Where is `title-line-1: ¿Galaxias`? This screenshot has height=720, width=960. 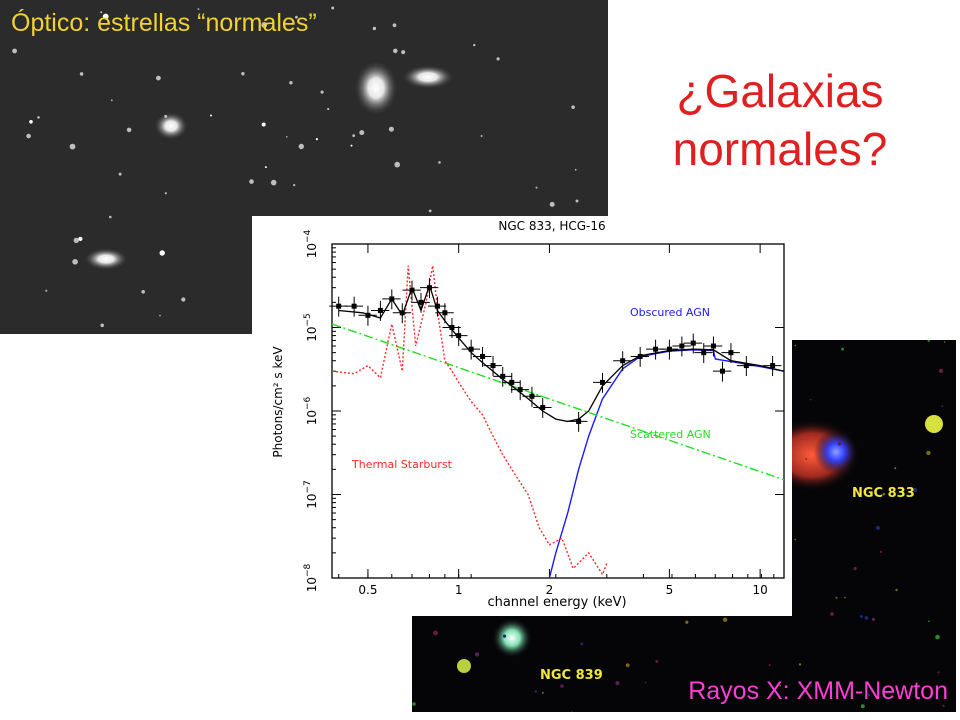
title-line-1: ¿Galaxias is located at coordinates (780, 91).